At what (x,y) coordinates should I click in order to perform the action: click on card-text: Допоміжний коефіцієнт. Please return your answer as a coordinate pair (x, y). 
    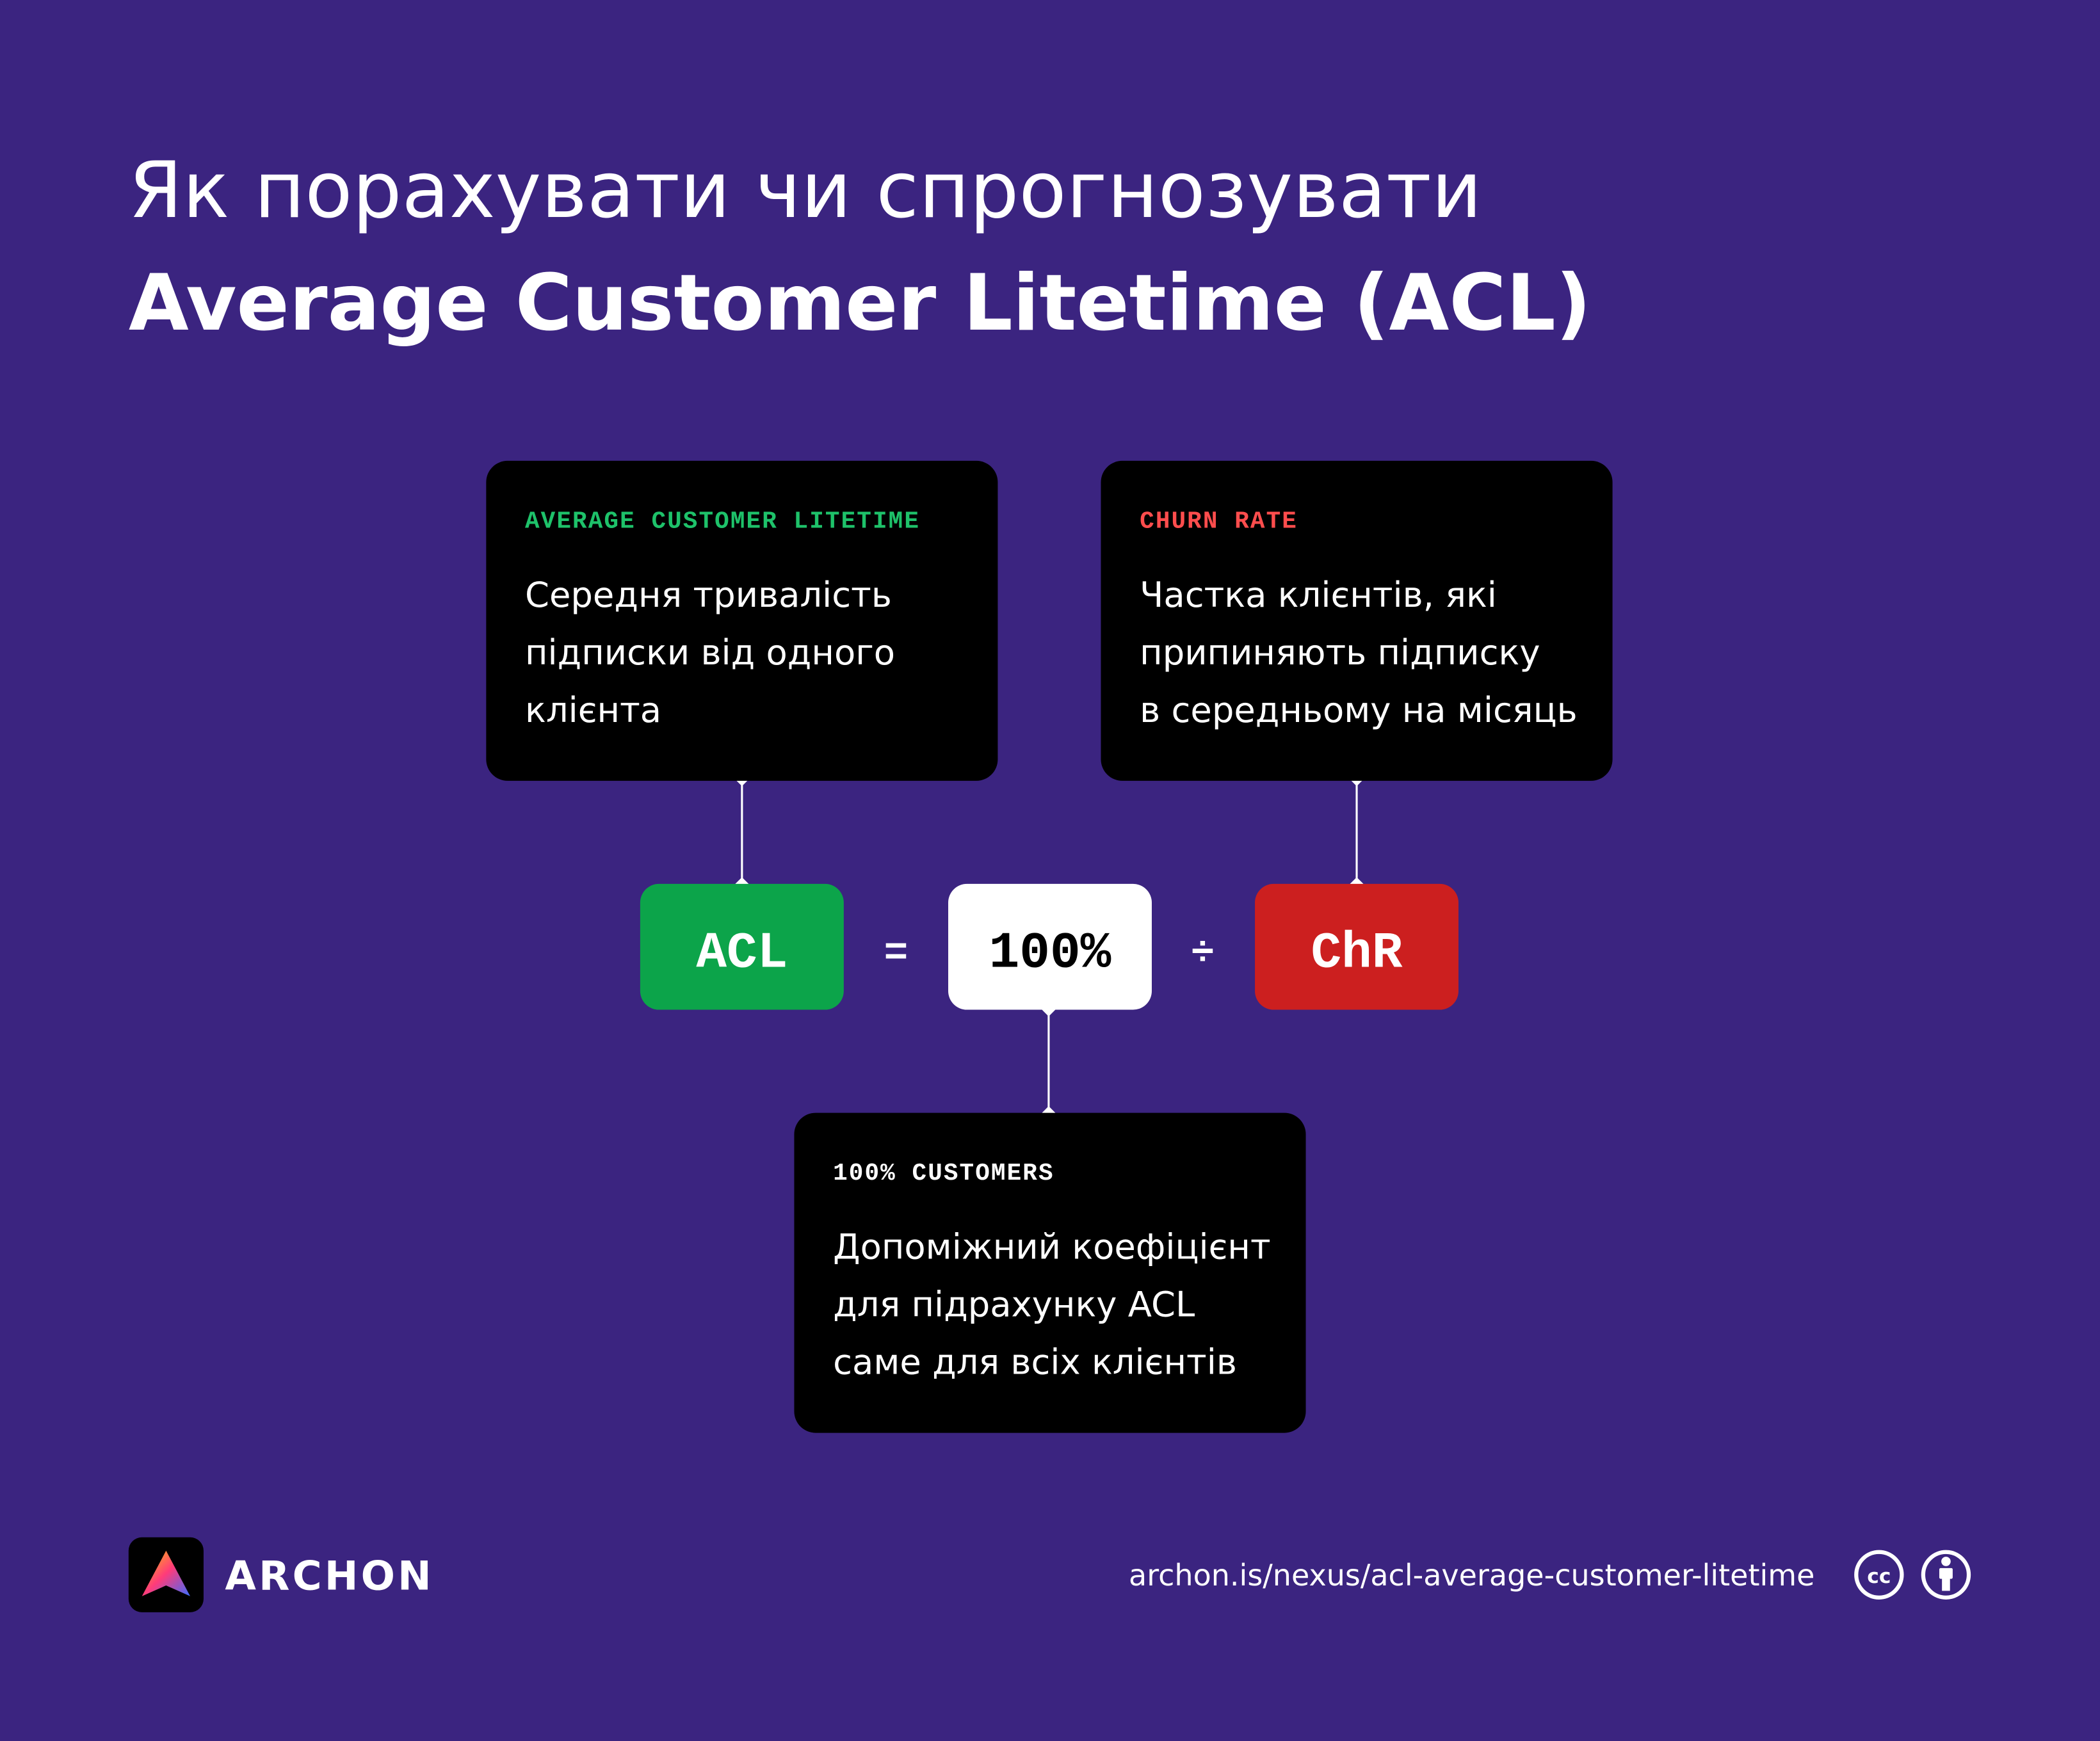
    Looking at the image, I should click on (1052, 1247).